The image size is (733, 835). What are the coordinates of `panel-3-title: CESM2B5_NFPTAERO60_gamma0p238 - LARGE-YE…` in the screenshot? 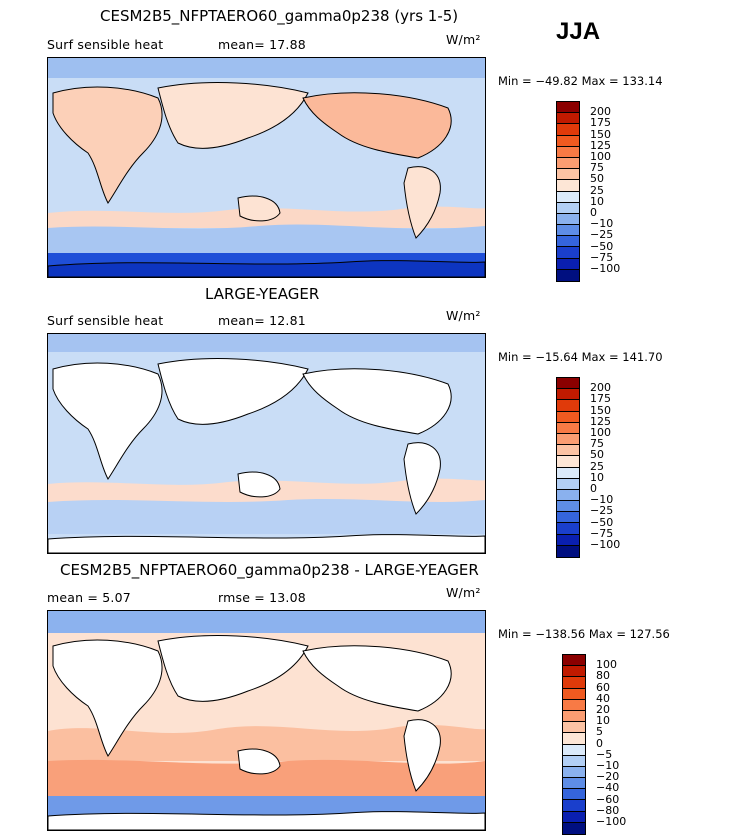 It's located at (269, 570).